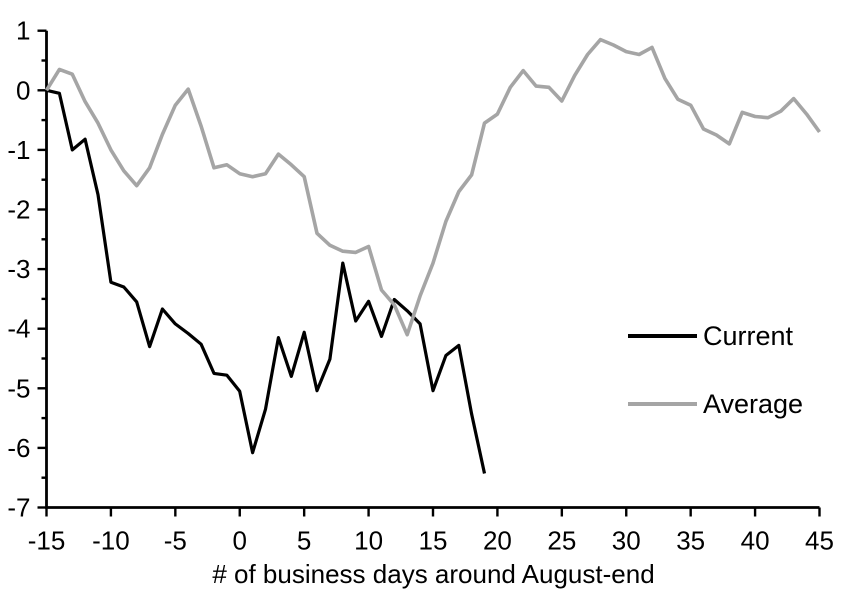 The height and width of the screenshot is (594, 852). Describe the element at coordinates (819, 541) in the screenshot. I see `x-tick-label: 45` at that location.